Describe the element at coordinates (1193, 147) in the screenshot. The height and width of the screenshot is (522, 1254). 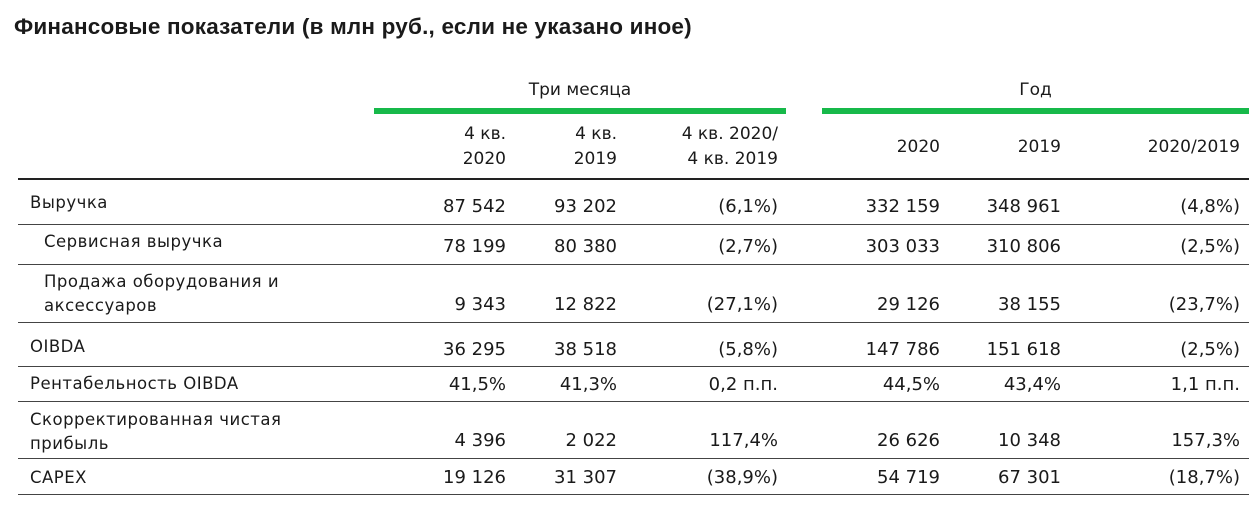
I see `column-header-year-change: 2020/2019` at that location.